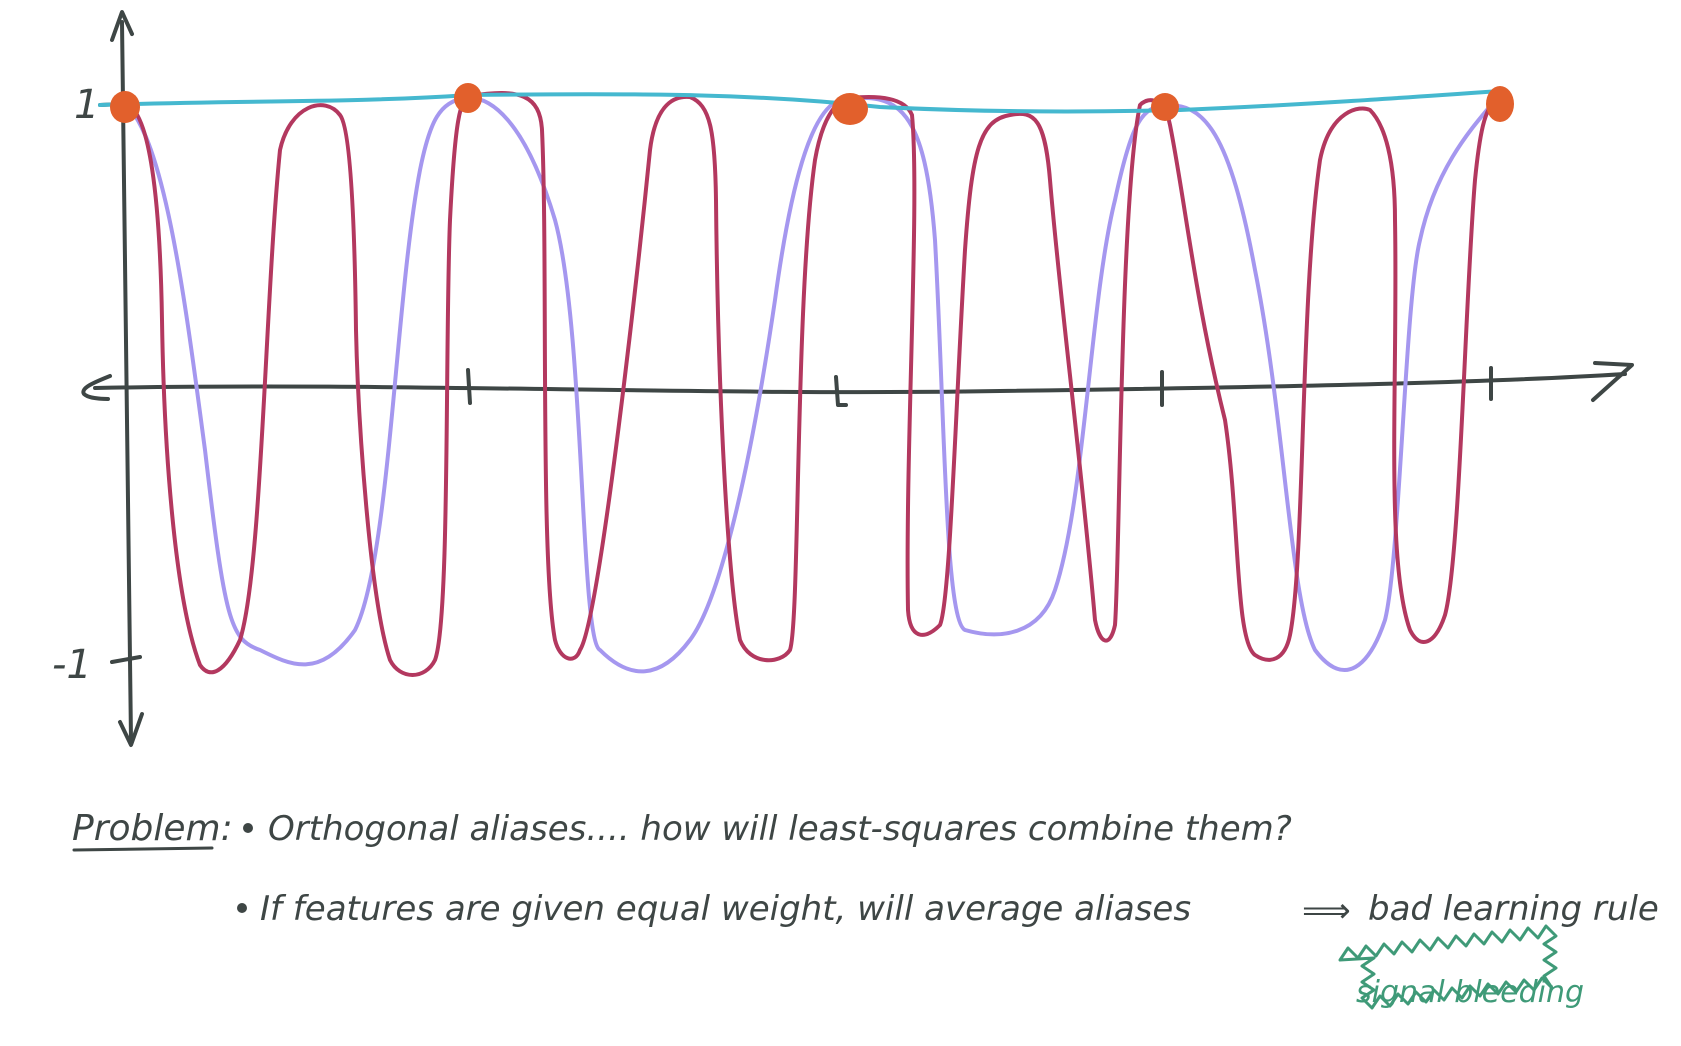 The height and width of the screenshot is (1046, 1681). I want to click on problem-underline, so click(143, 849).